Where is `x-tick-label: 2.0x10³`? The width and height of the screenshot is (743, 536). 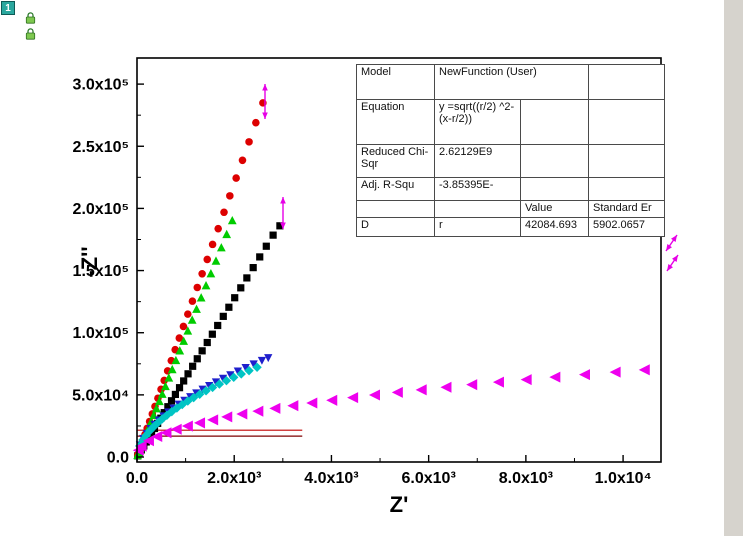 x-tick-label: 2.0x10³ is located at coordinates (234, 478).